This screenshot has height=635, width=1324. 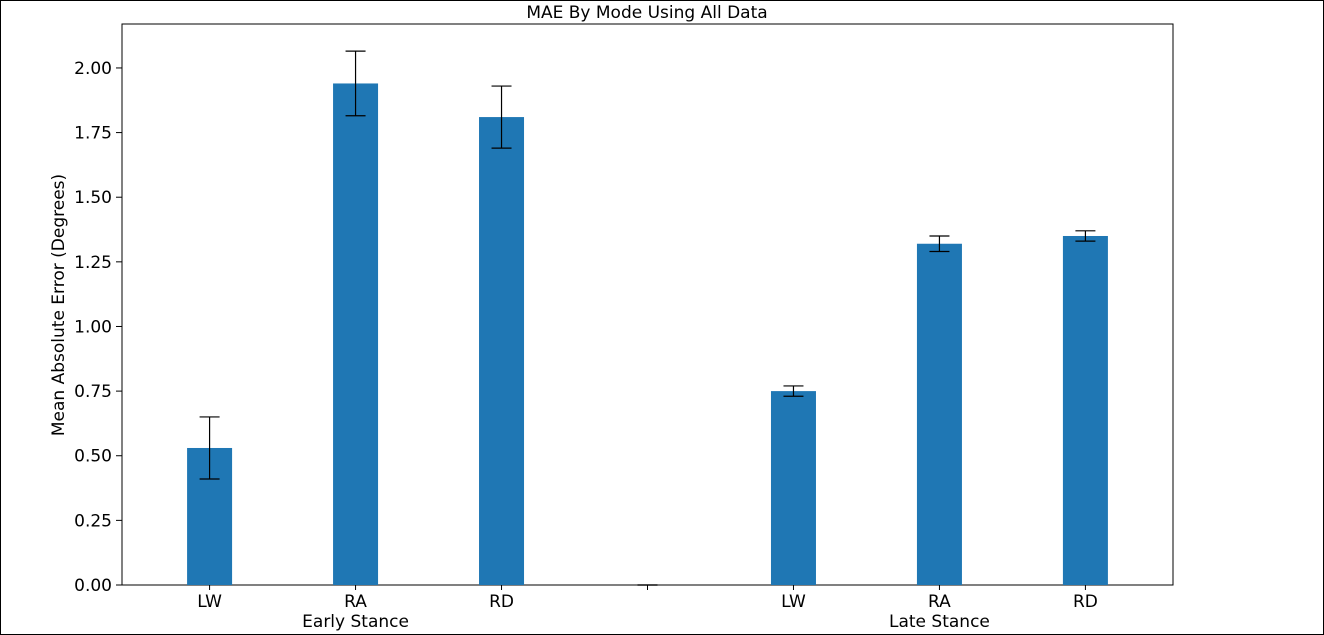 I want to click on group-label: Early Stance, so click(x=355, y=622).